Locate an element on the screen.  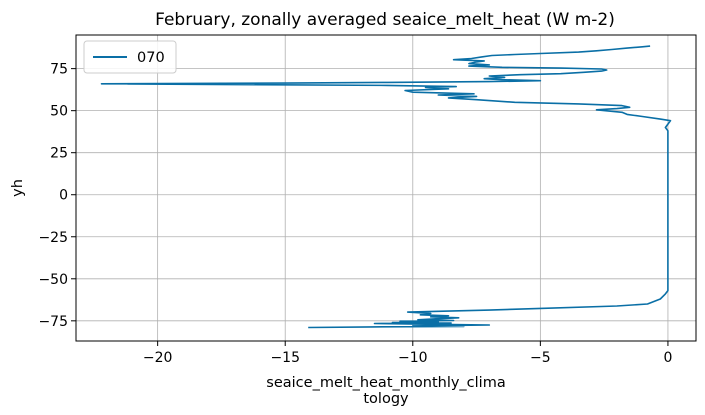
x-axis-label-line-1: seaice_melt_heat_monthly_clima is located at coordinates (385, 383).